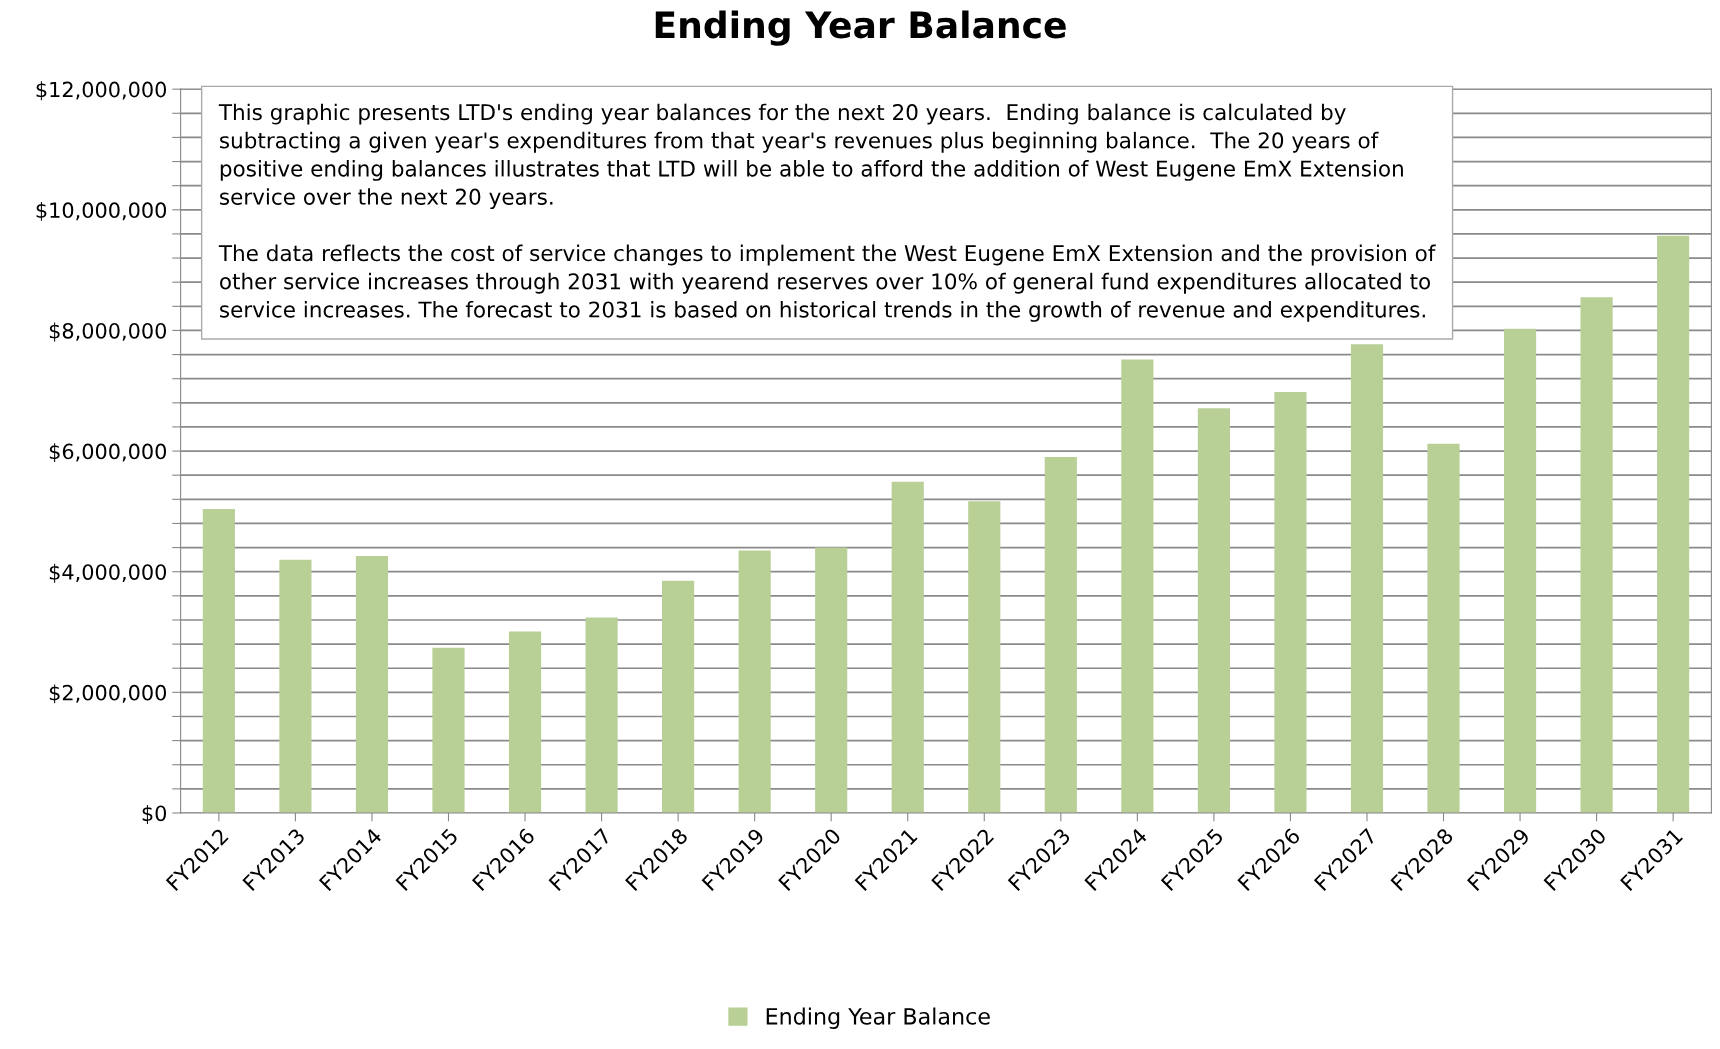  What do you see at coordinates (101, 91) in the screenshot?
I see `y-tick-label: $12,000,000` at bounding box center [101, 91].